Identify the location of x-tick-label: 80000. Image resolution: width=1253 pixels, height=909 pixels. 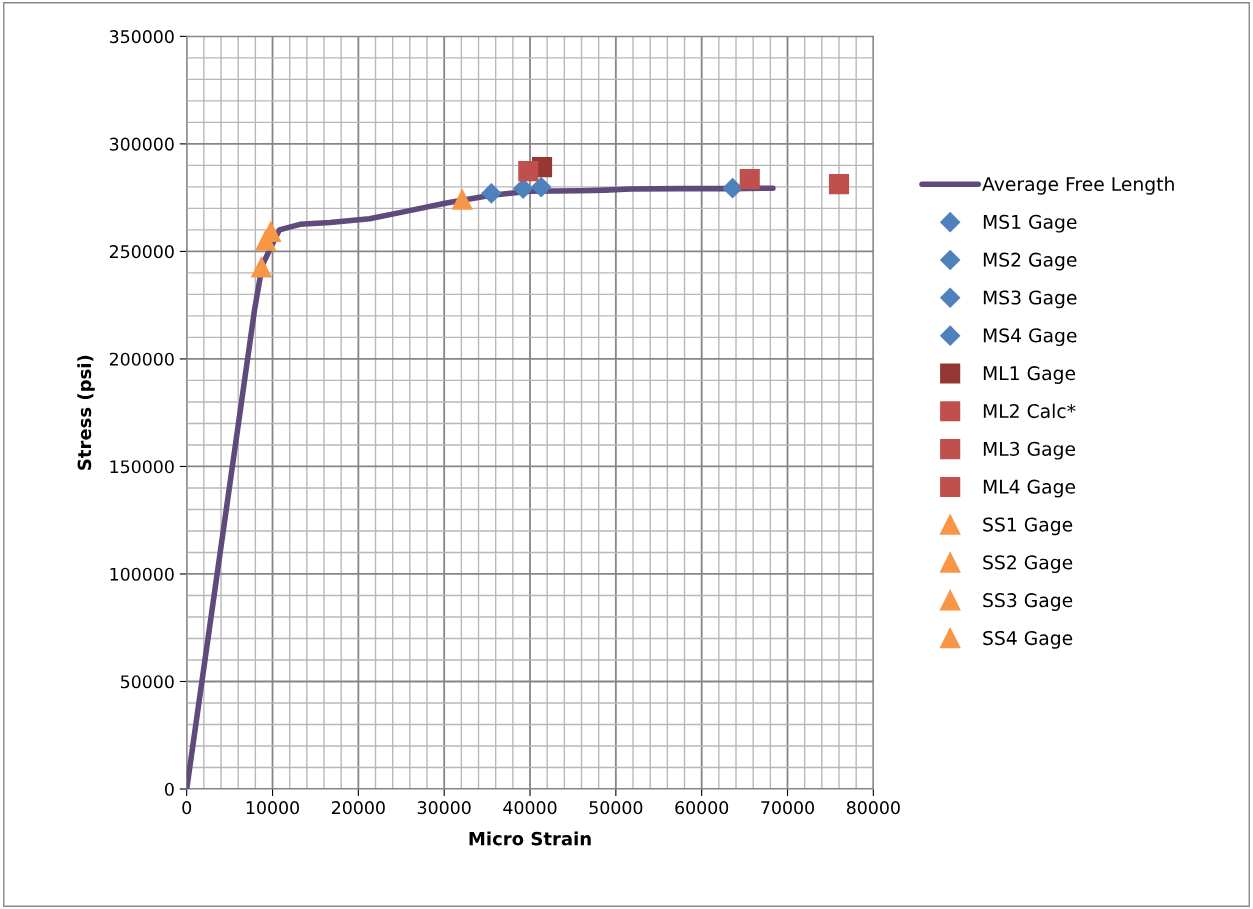
(873, 808).